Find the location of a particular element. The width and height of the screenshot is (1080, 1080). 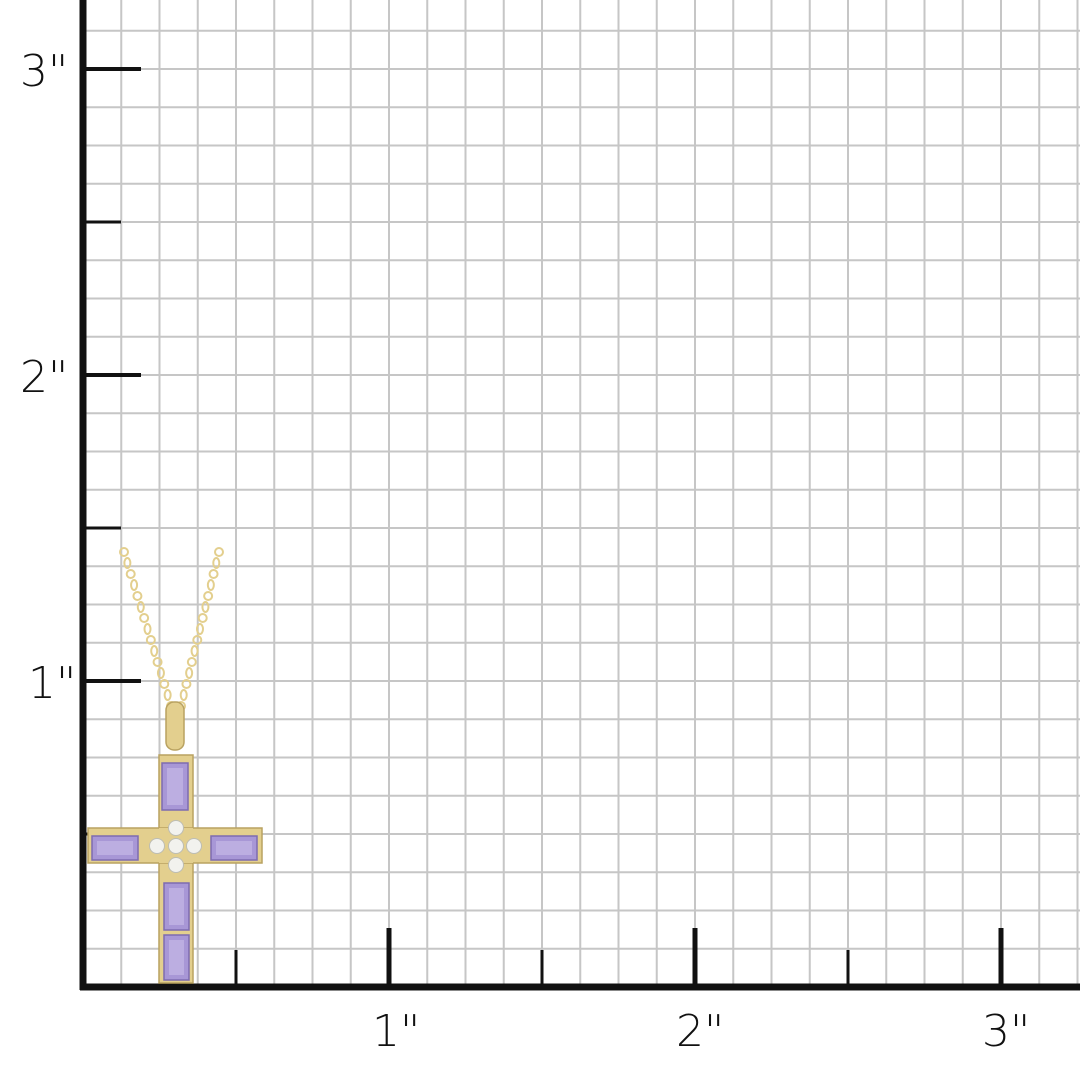

y-label-2in: 2" is located at coordinates (44, 377).